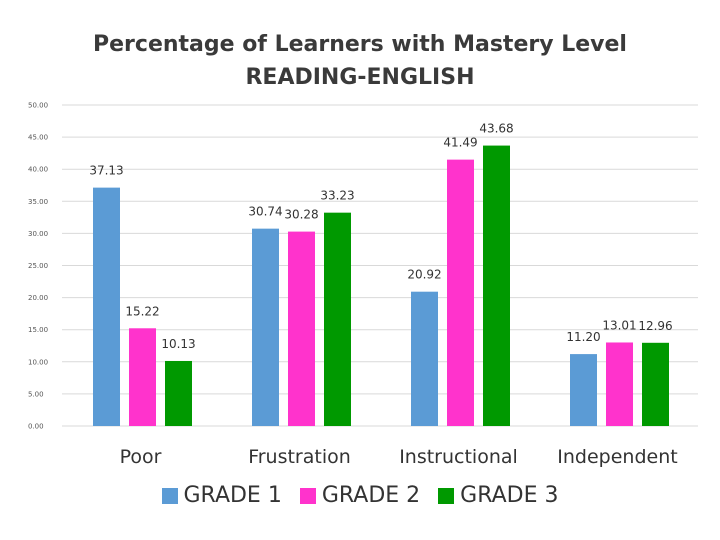 The width and height of the screenshot is (720, 540). What do you see at coordinates (38, 234) in the screenshot?
I see `y-tick-label: 30.00` at bounding box center [38, 234].